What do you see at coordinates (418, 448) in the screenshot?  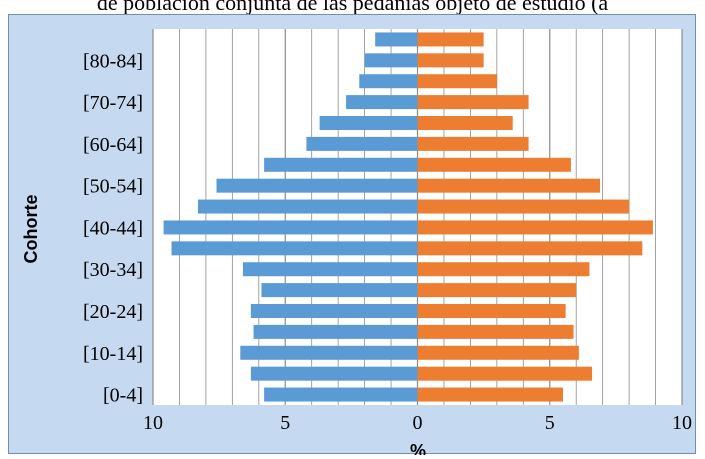 I see `x-axis-title: %` at bounding box center [418, 448].